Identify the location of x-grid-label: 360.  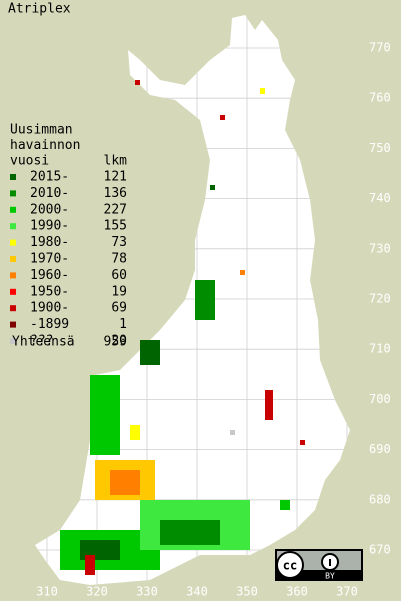
(297, 592).